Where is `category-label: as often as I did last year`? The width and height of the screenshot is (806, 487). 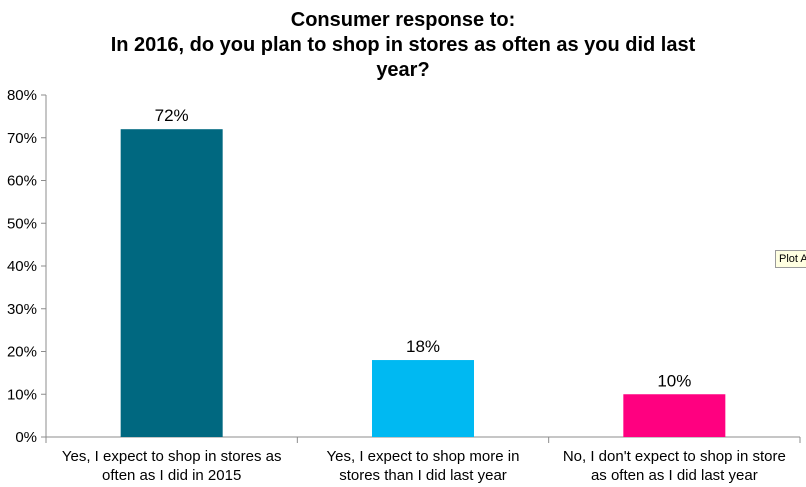
category-label: as often as I did last year is located at coordinates (674, 475).